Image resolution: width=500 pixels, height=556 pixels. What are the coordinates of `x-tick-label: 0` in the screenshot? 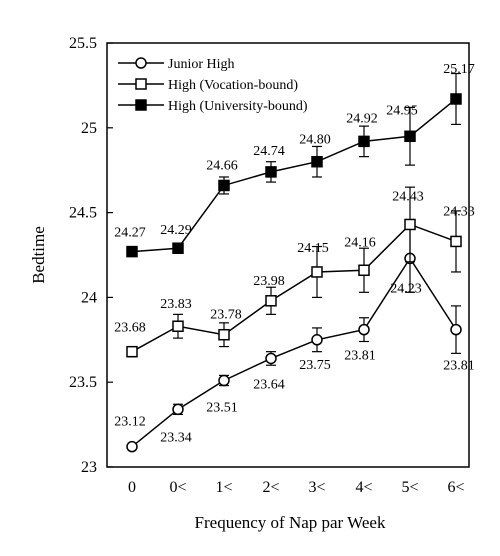 It's located at (132, 487).